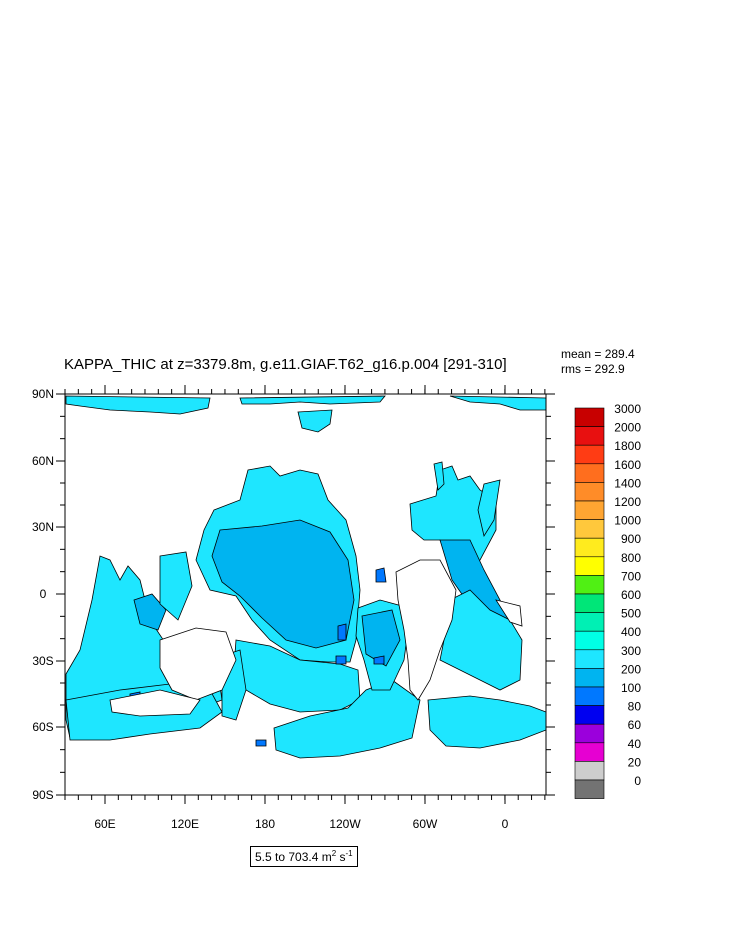 The height and width of the screenshot is (945, 733). Describe the element at coordinates (631, 576) in the screenshot. I see `colorbar-level-label: 700` at that location.